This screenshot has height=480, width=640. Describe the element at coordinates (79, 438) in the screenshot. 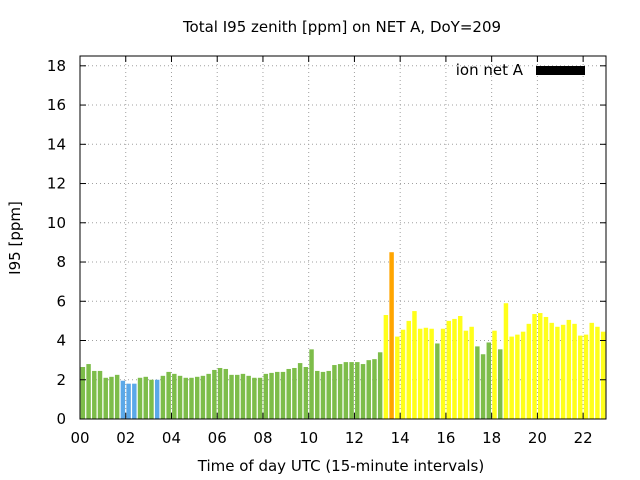

I see `x-tick-label: 00` at that location.